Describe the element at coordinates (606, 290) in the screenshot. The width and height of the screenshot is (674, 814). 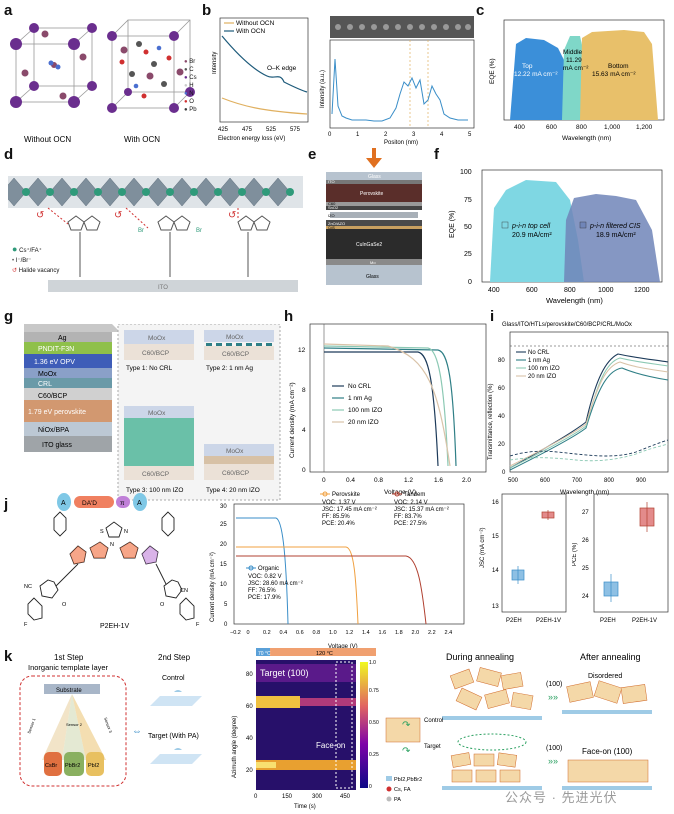
I see `svg-text: 1000` at that location.